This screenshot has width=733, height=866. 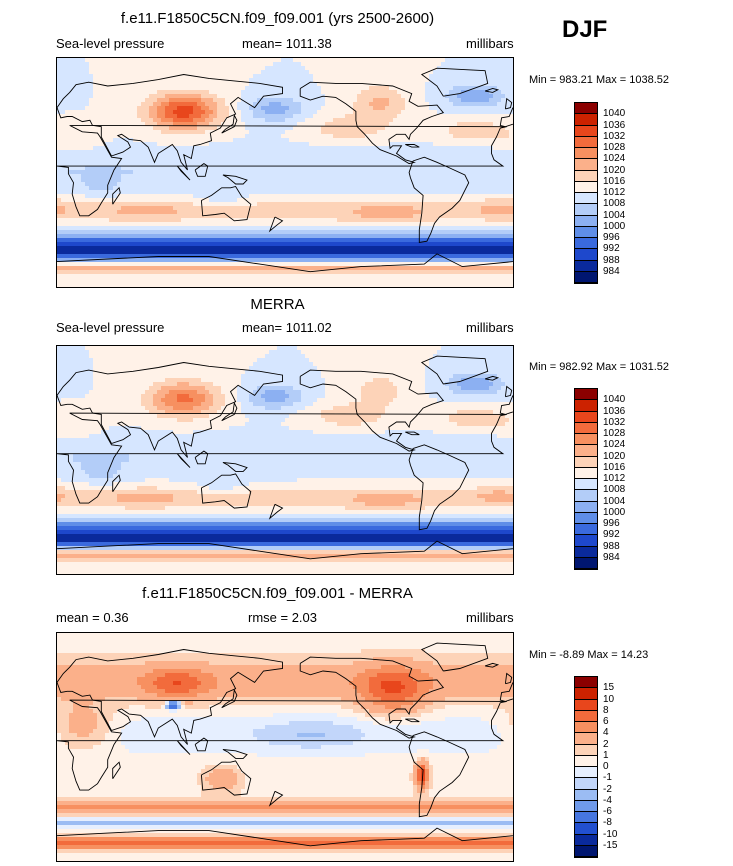 What do you see at coordinates (490, 617) in the screenshot?
I see `panel-3-units-label: millibars` at bounding box center [490, 617].